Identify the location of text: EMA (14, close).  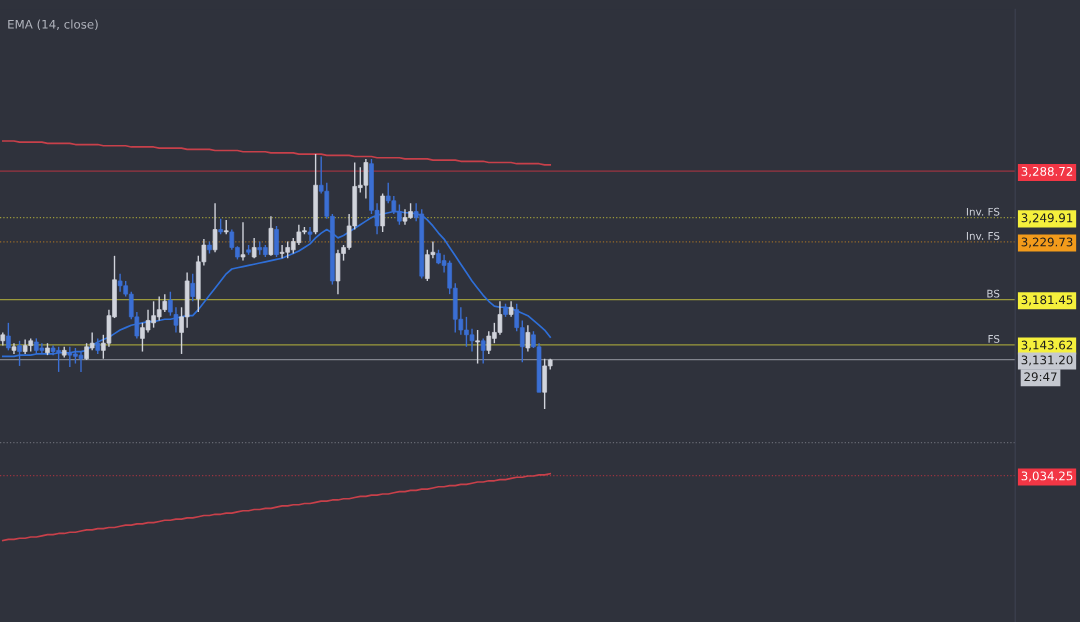
(53, 25).